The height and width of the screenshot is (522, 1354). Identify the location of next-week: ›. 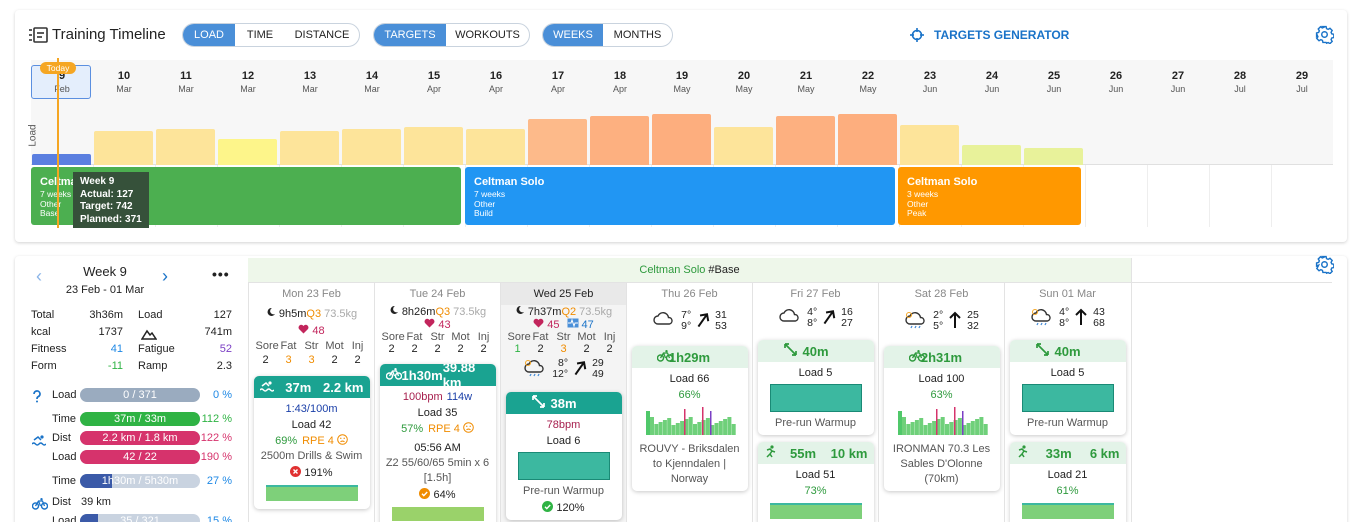
(165, 276).